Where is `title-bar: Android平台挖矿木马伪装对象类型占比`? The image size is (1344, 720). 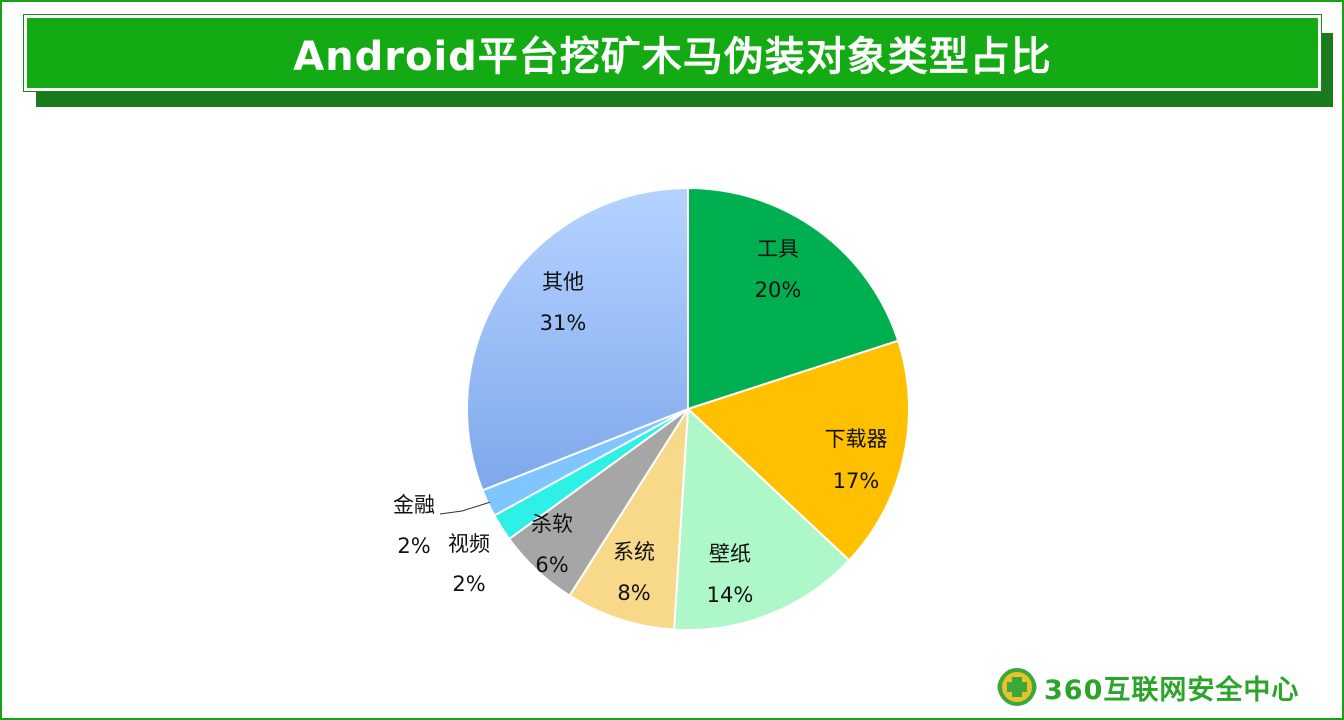
title-bar: Android平台挖矿木马伪装对象类型占比 is located at coordinates (672, 53).